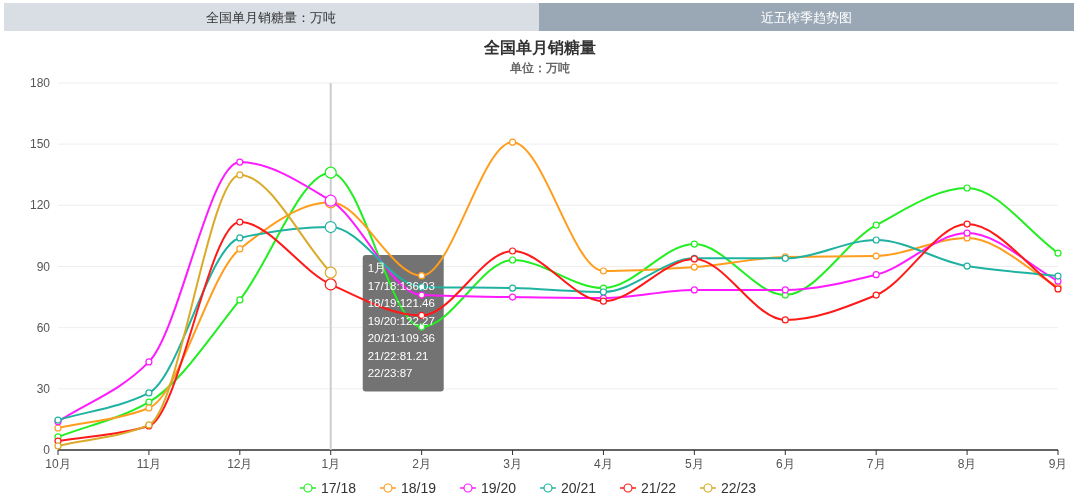 This screenshot has height=497, width=1080. I want to click on x-tick-label: 11月, so click(149, 464).